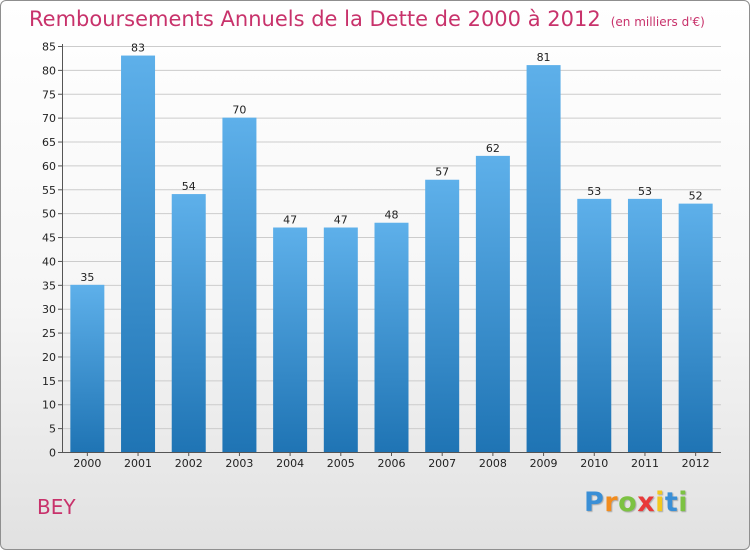 The width and height of the screenshot is (750, 550). What do you see at coordinates (493, 148) in the screenshot?
I see `data-label-2008: 62` at bounding box center [493, 148].